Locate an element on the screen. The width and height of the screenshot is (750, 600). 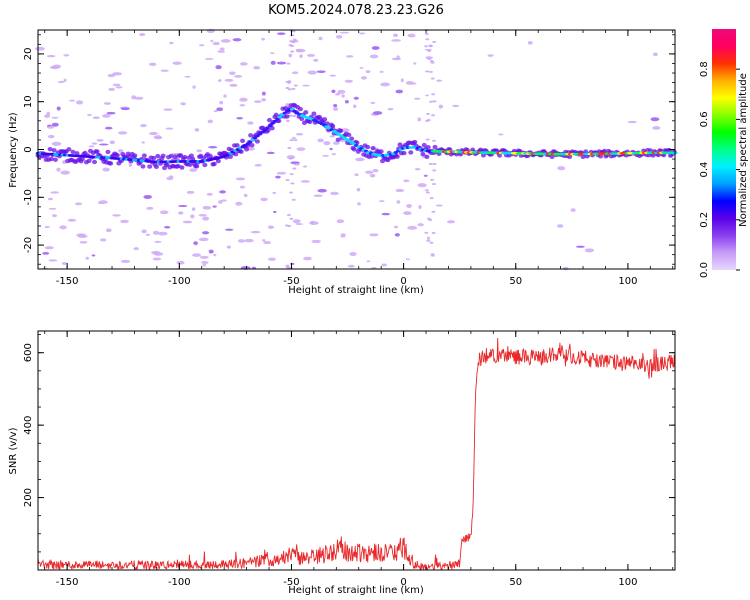
colorbar-tick-label: 0.0 is located at coordinates (704, 270).